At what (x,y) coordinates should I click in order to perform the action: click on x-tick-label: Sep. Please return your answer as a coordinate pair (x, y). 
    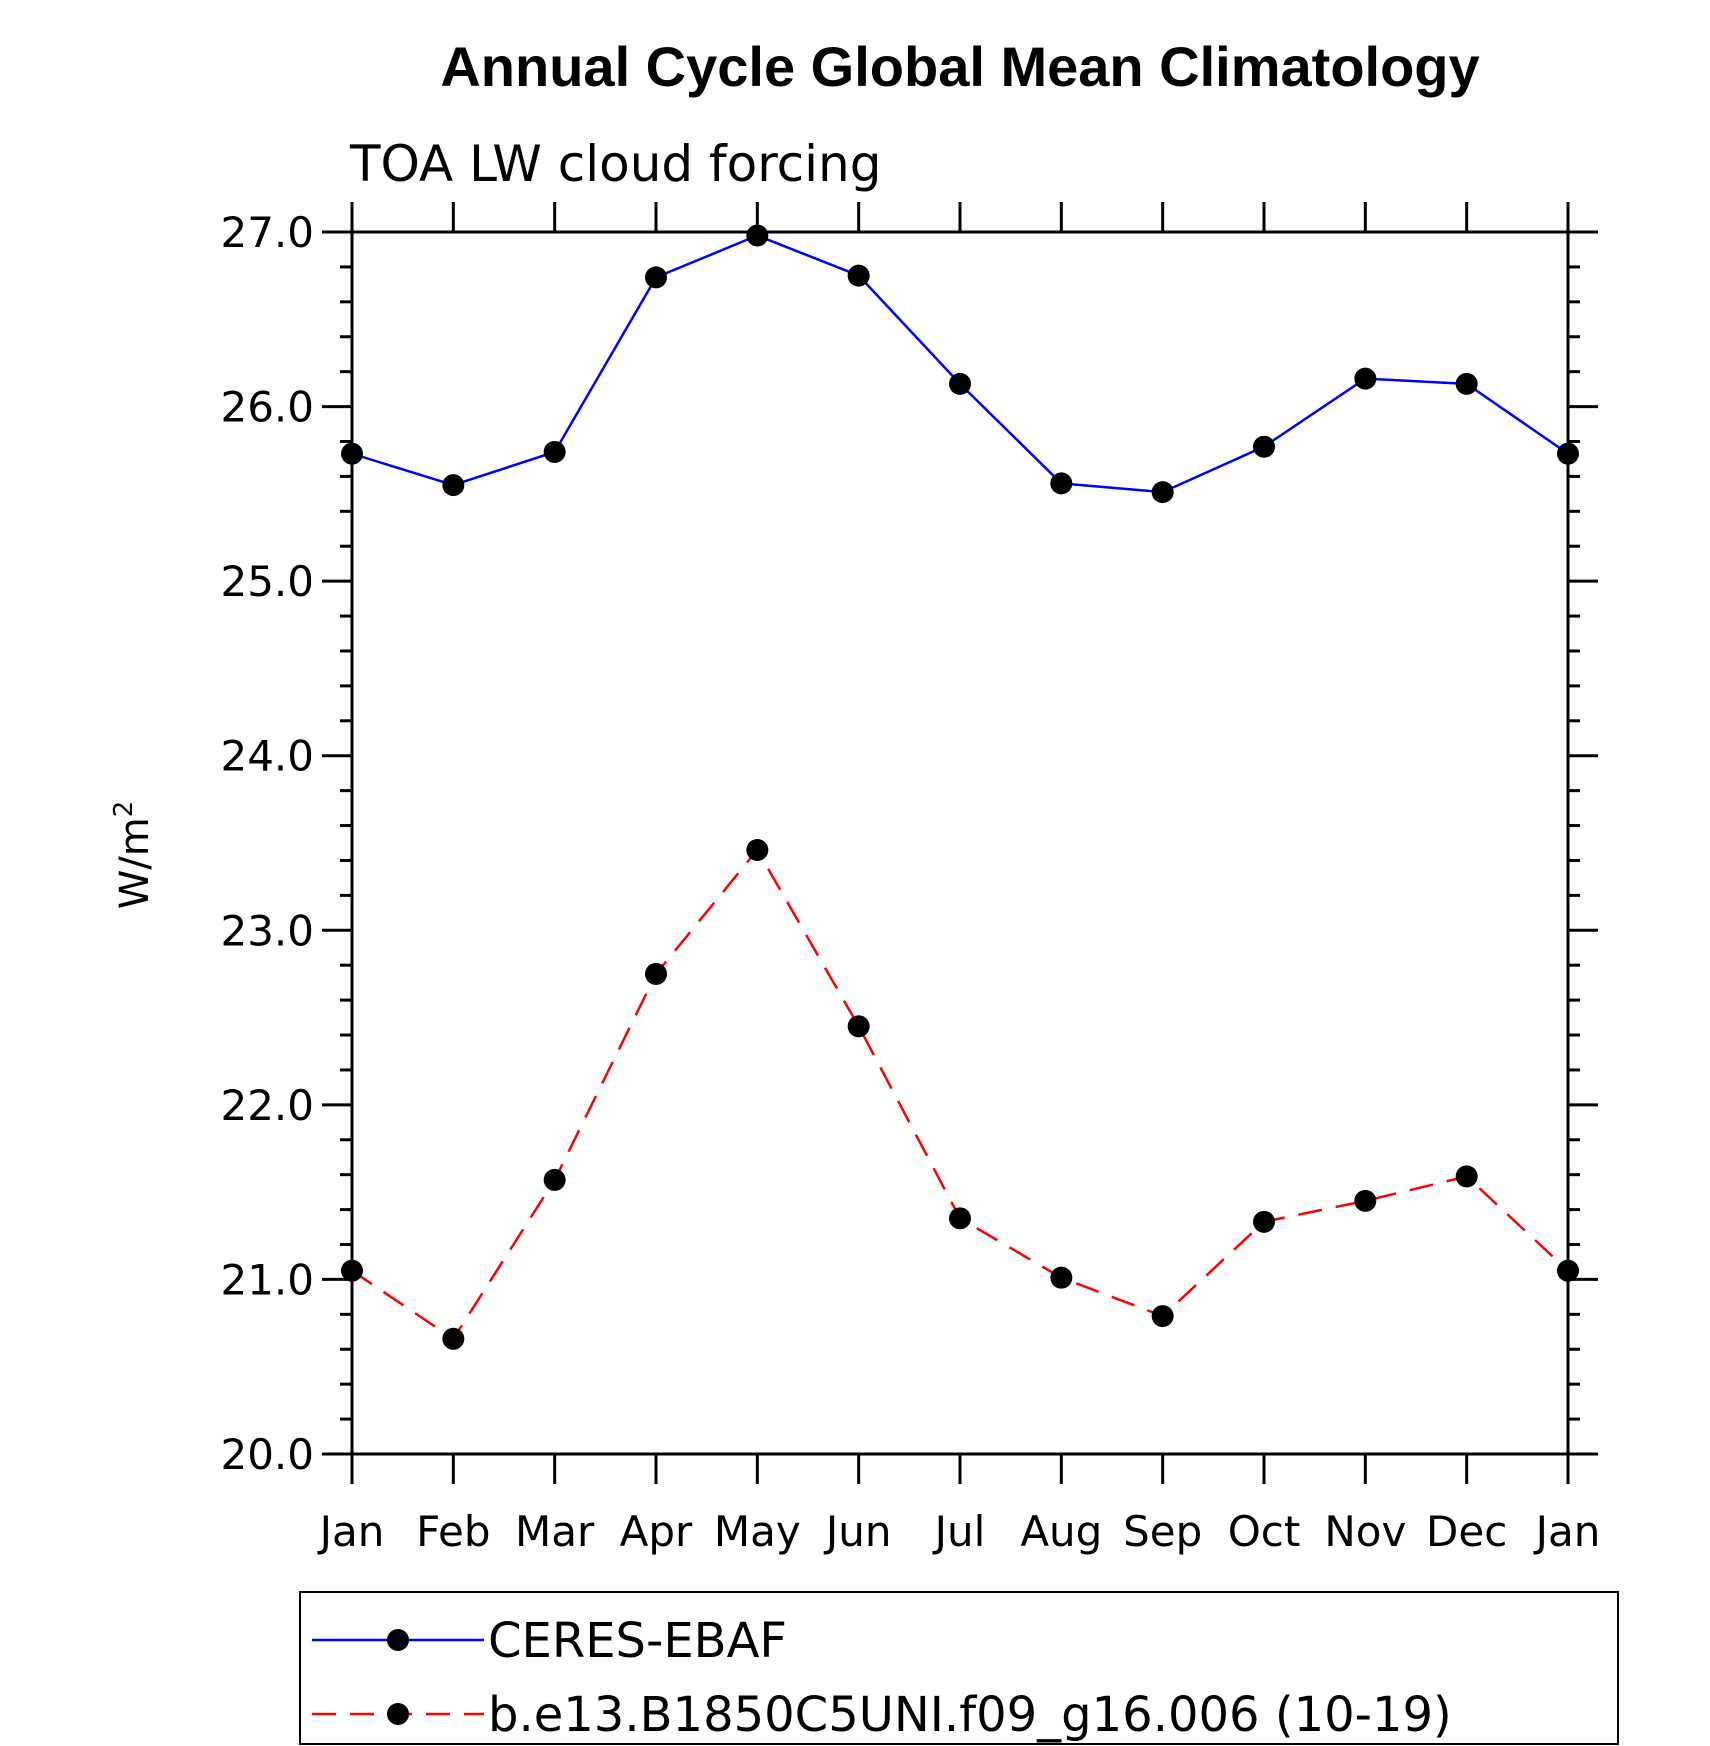
    Looking at the image, I should click on (1162, 1531).